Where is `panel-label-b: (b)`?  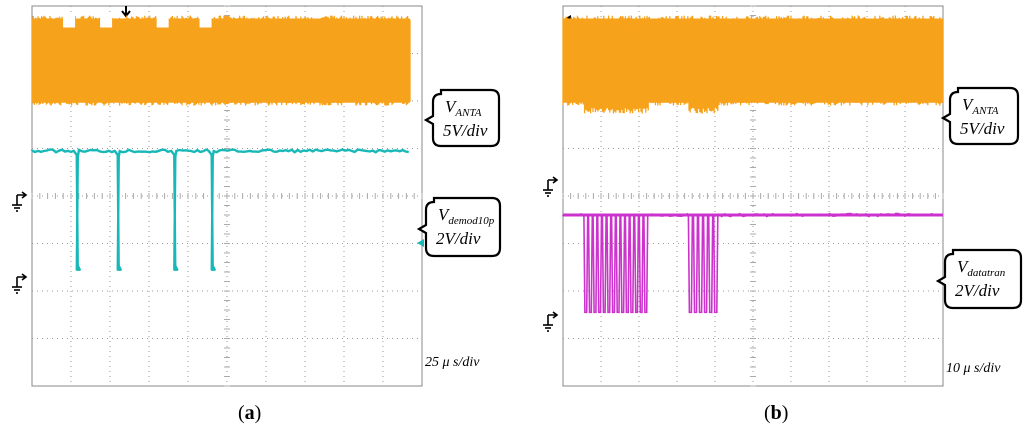
panel-label-b: (b) is located at coordinates (776, 413).